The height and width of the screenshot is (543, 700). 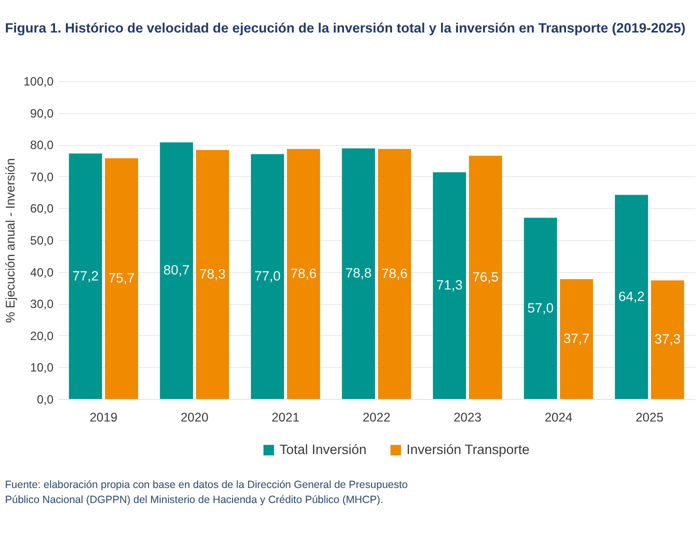 I want to click on x-tick-label: 2025, so click(x=650, y=417).